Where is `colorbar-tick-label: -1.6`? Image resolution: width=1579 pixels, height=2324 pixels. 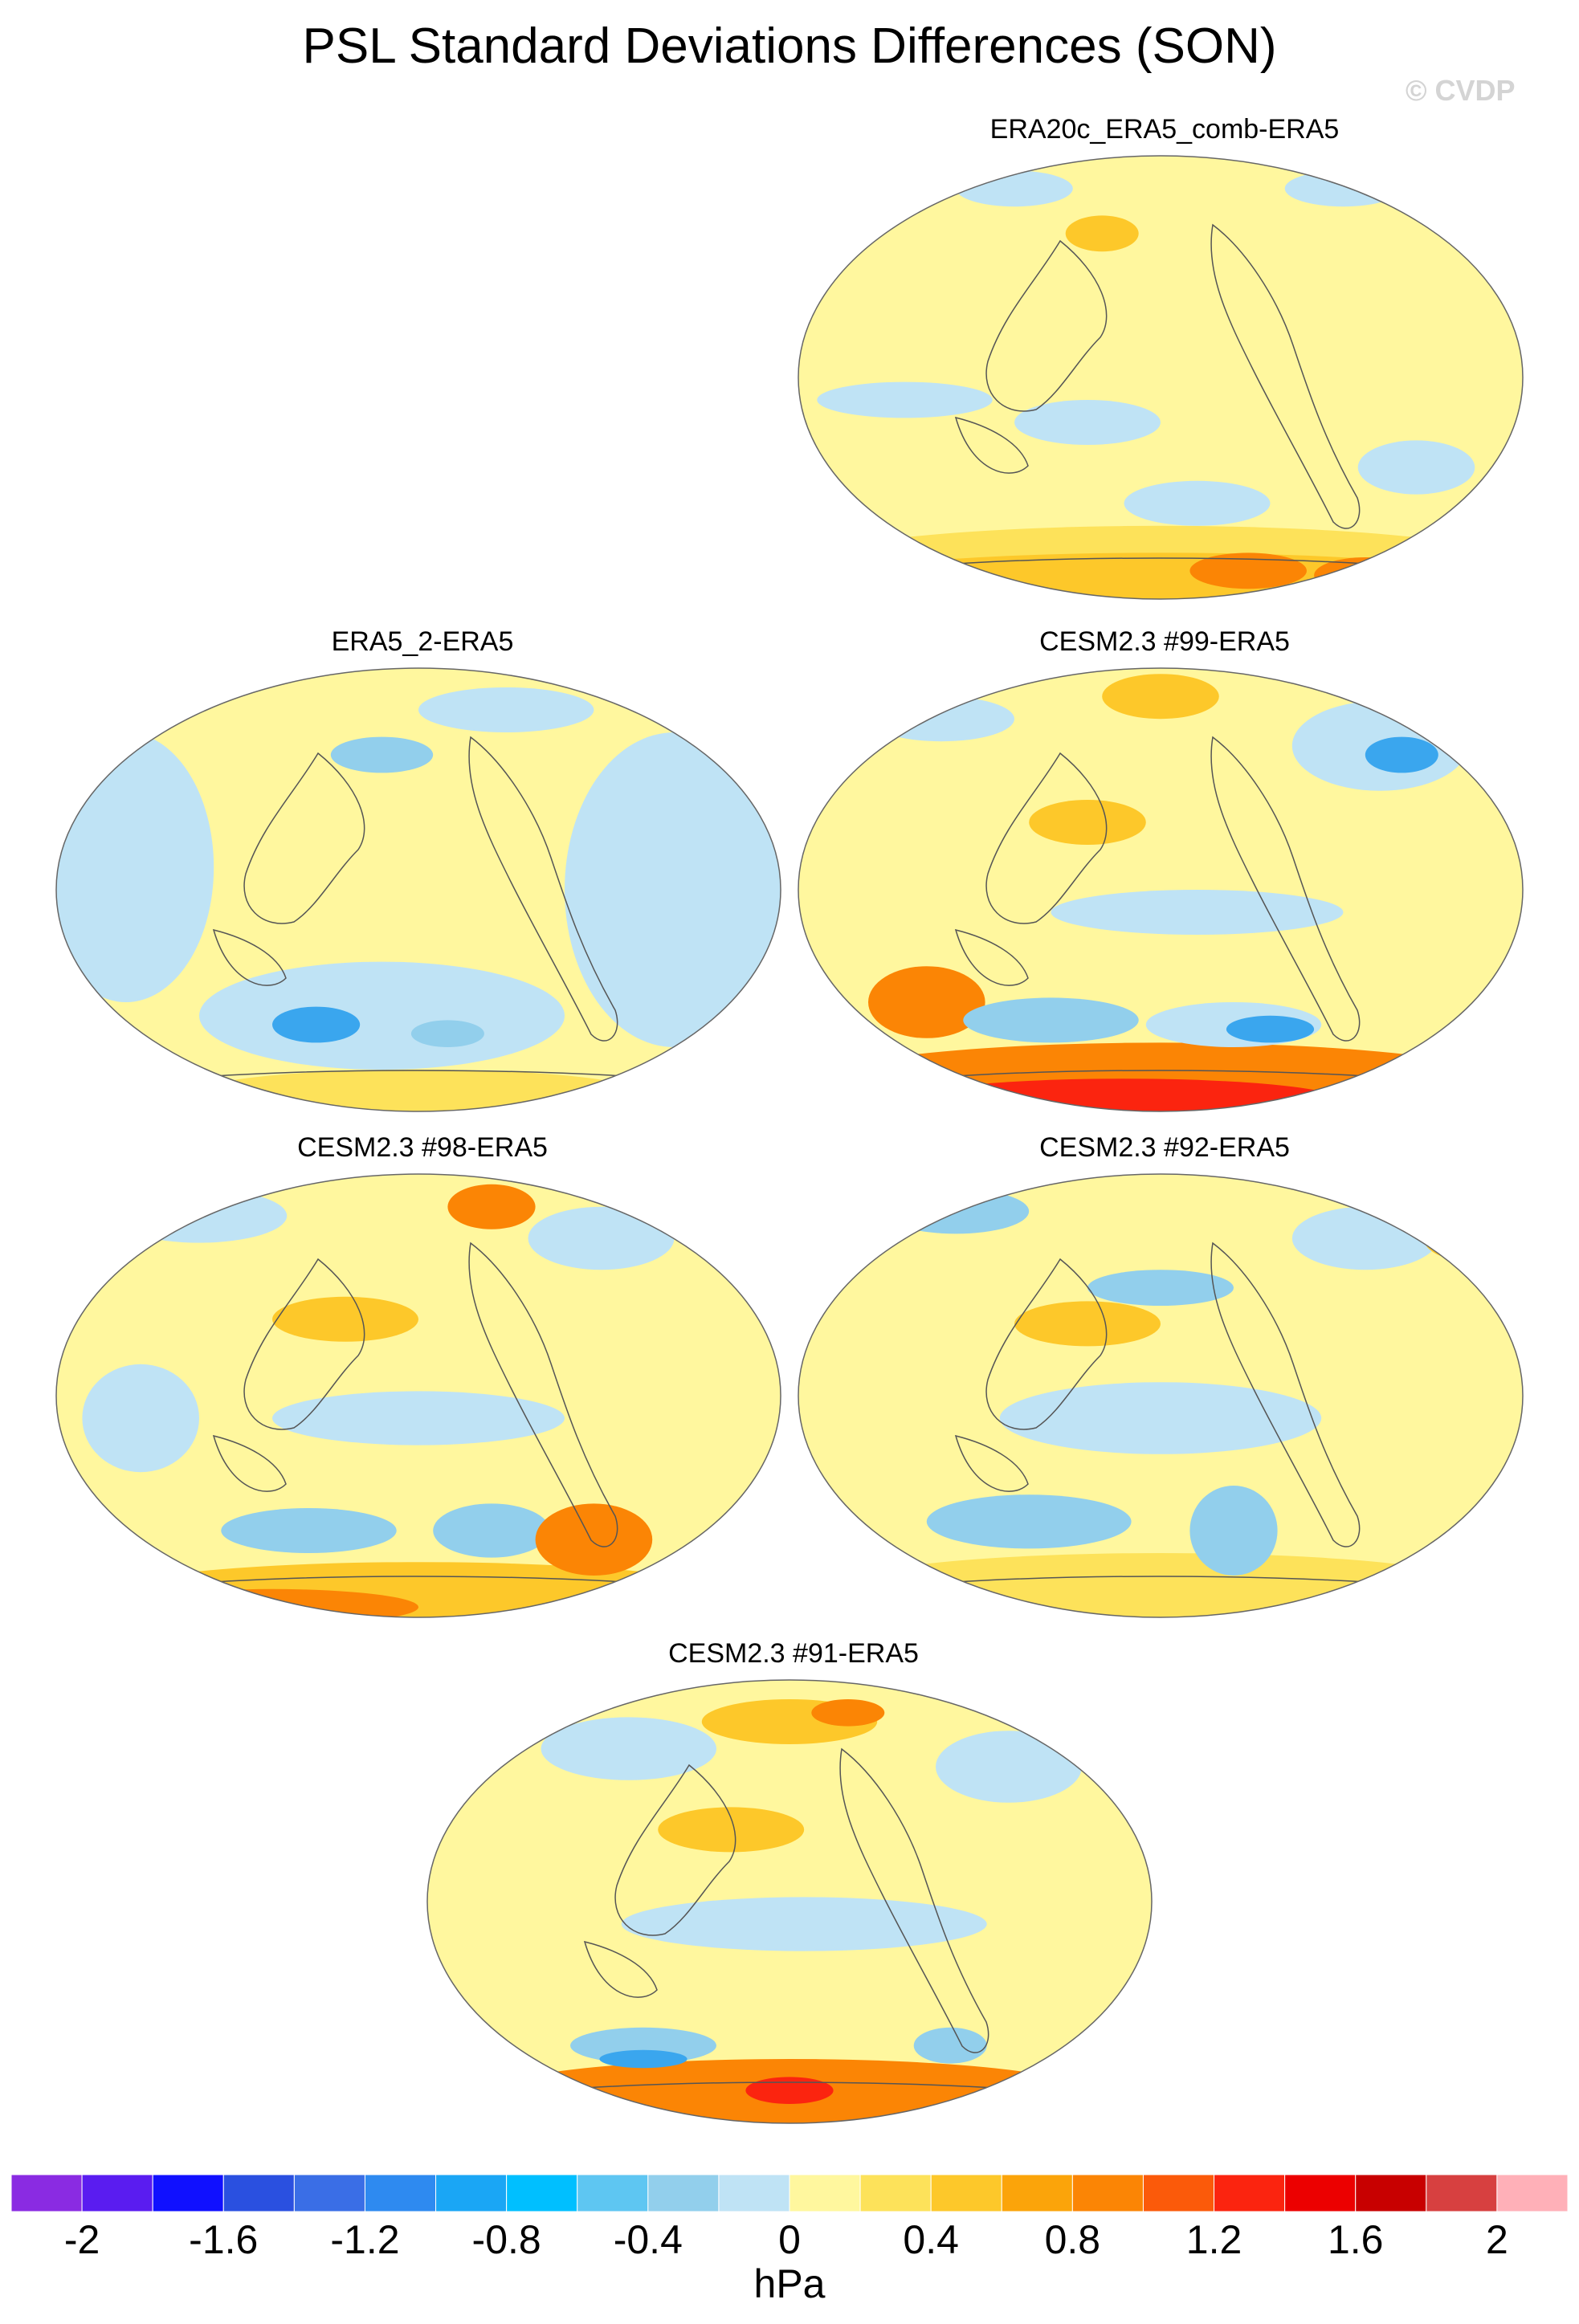 colorbar-tick-label: -1.6 is located at coordinates (224, 2240).